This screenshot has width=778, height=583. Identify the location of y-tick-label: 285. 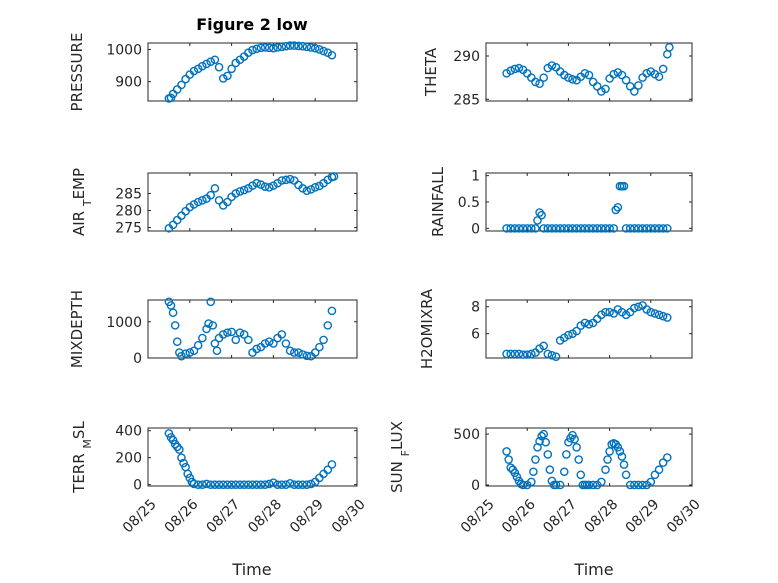
(128, 194).